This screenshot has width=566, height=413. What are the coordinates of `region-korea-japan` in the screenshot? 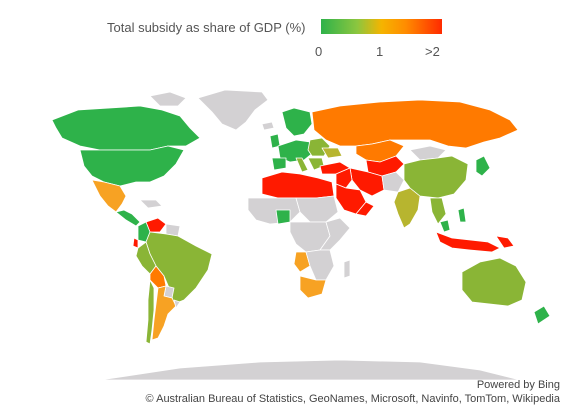 It's located at (483, 166).